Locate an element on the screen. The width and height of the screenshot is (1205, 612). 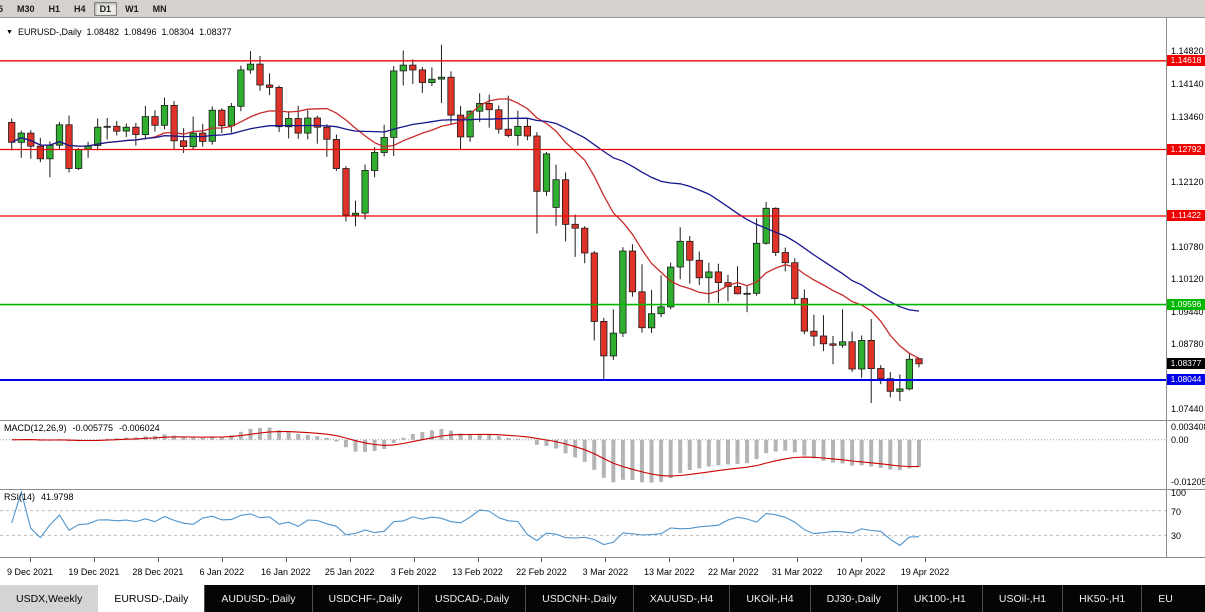
date-axis-label: 22 Feb 2022 is located at coordinates (541, 572).